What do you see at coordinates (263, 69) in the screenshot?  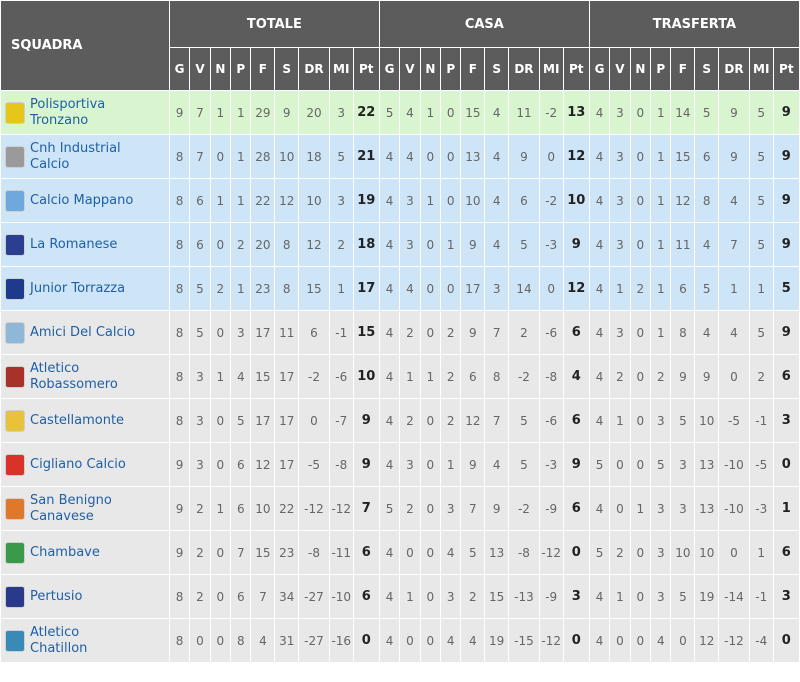 I see `stat-header-totale-f: F` at bounding box center [263, 69].